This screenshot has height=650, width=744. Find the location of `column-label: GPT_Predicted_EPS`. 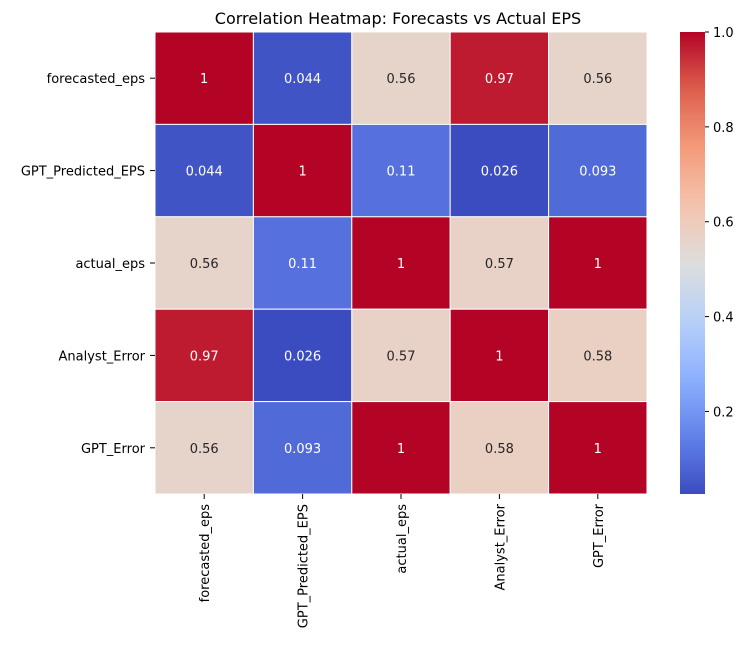

column-label: GPT_Predicted_EPS is located at coordinates (304, 566).